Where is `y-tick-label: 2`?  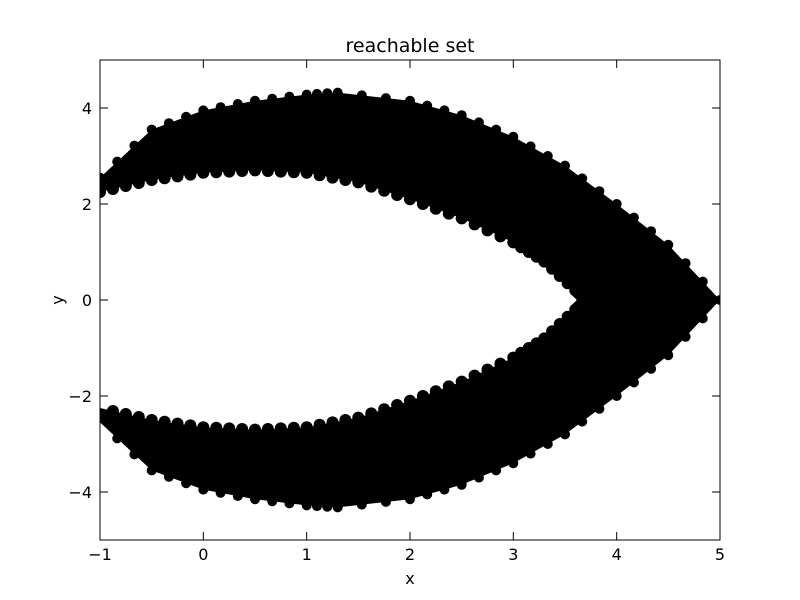
y-tick-label: 2 is located at coordinates (87, 204).